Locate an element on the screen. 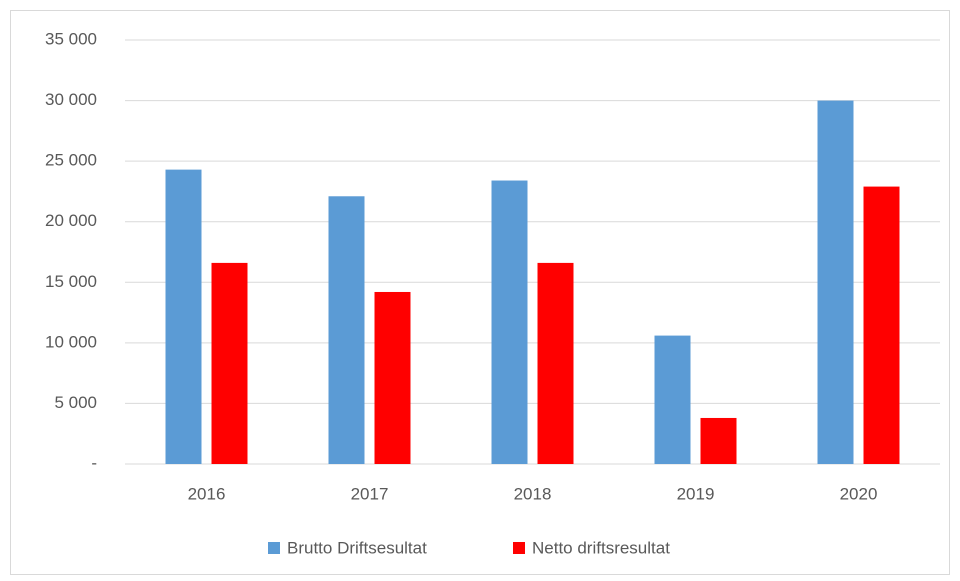  y-tick-label: 30 000 is located at coordinates (71, 99).